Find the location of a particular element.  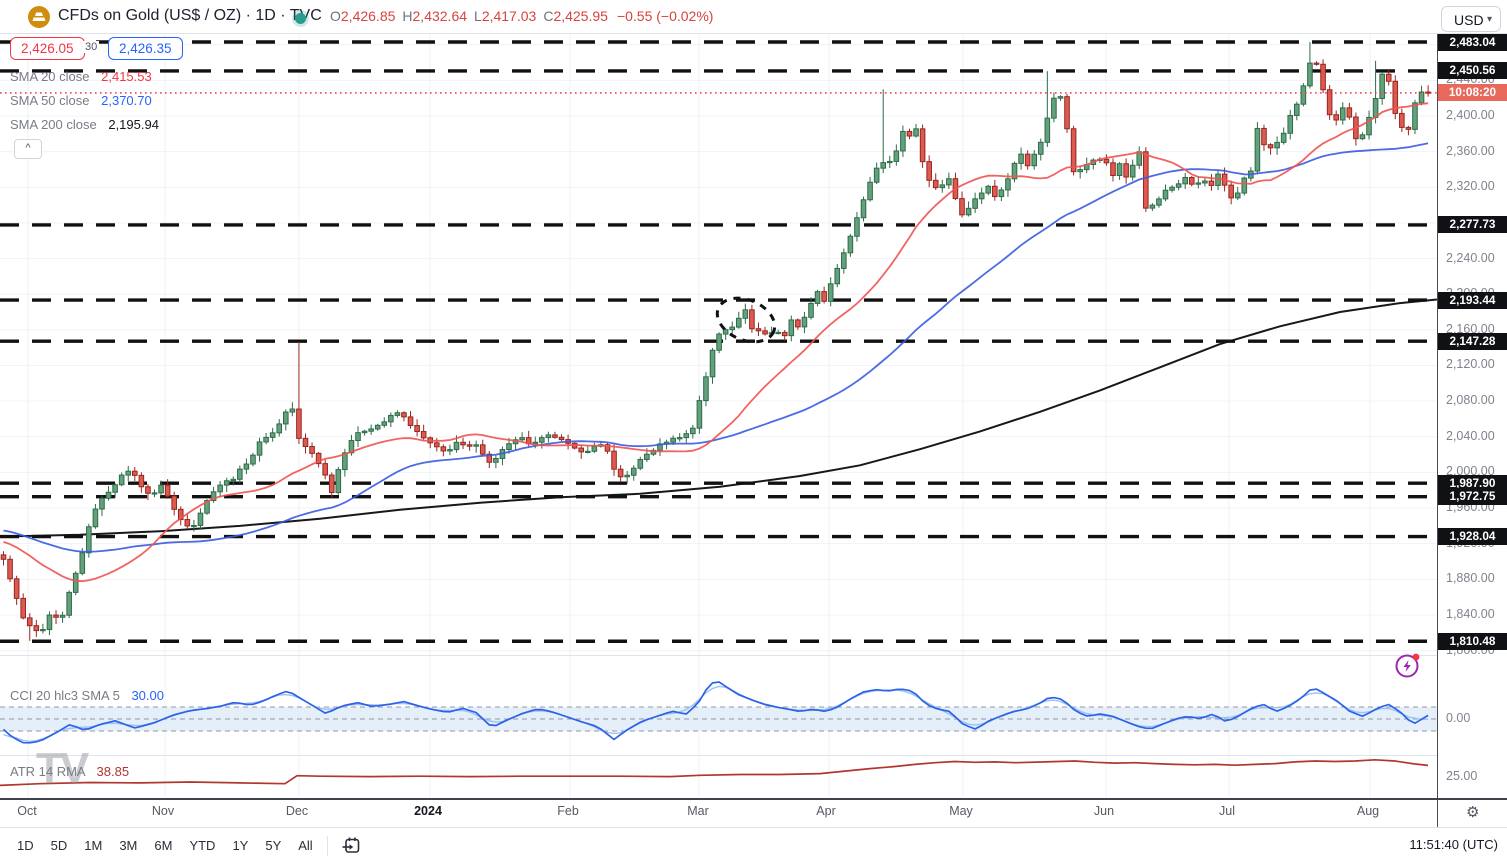

level-price-badge: 1,810.48 is located at coordinates (1472, 641).